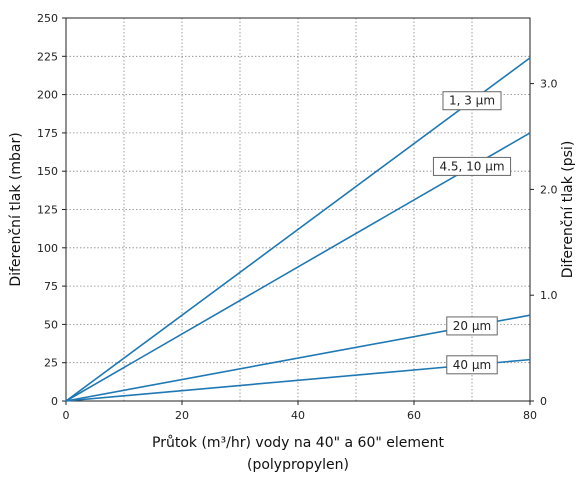  I want to click on x-tick-label: 80, so click(530, 415).